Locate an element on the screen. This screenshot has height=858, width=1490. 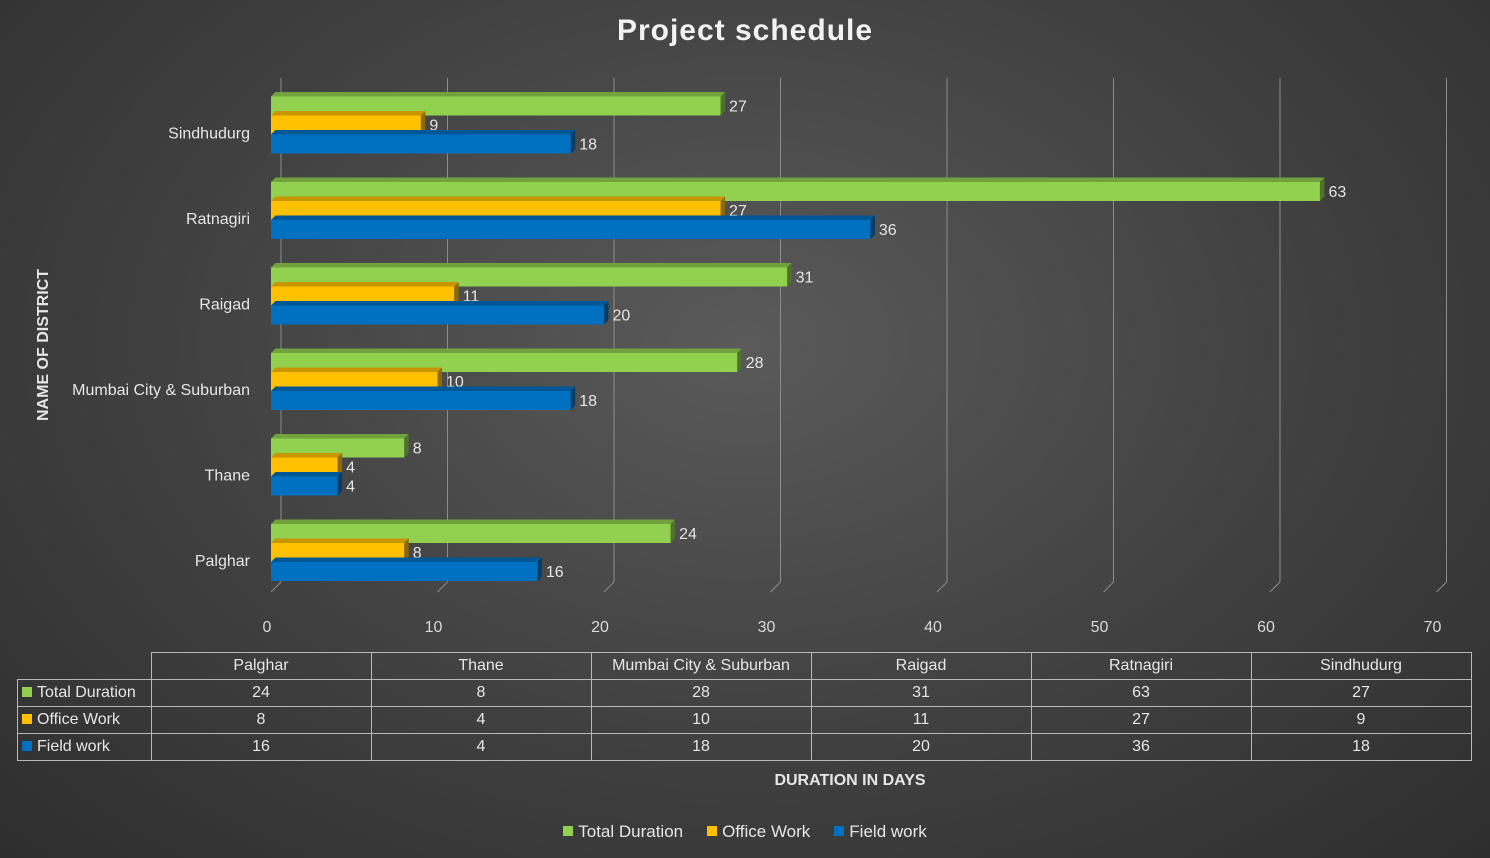
table-series-name: Office Work is located at coordinates (84, 720).